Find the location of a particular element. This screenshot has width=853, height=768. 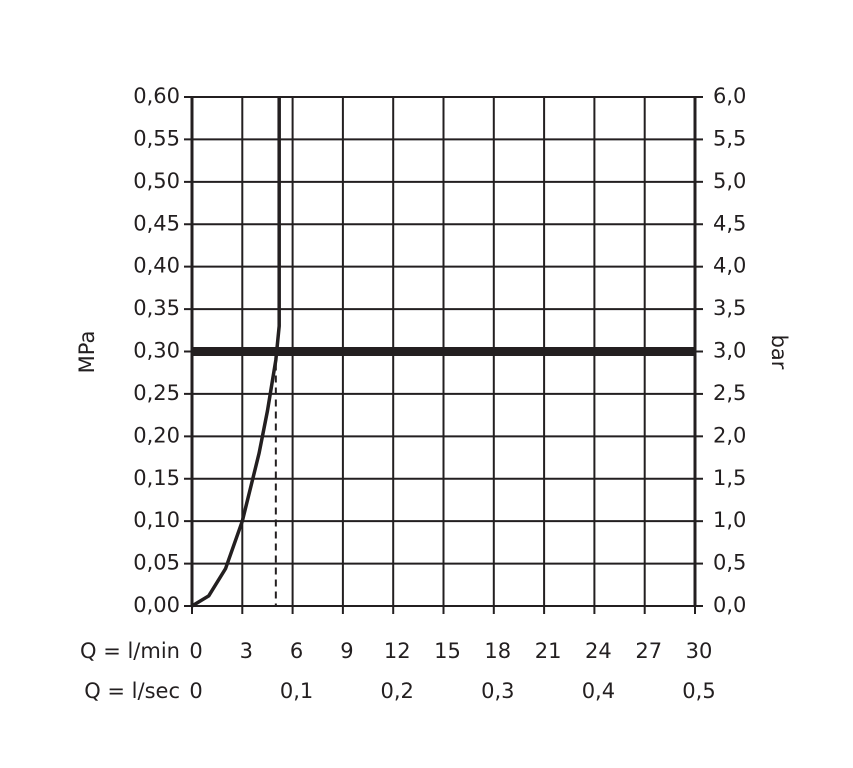

y2-tick-label: 3,5 is located at coordinates (729, 308).